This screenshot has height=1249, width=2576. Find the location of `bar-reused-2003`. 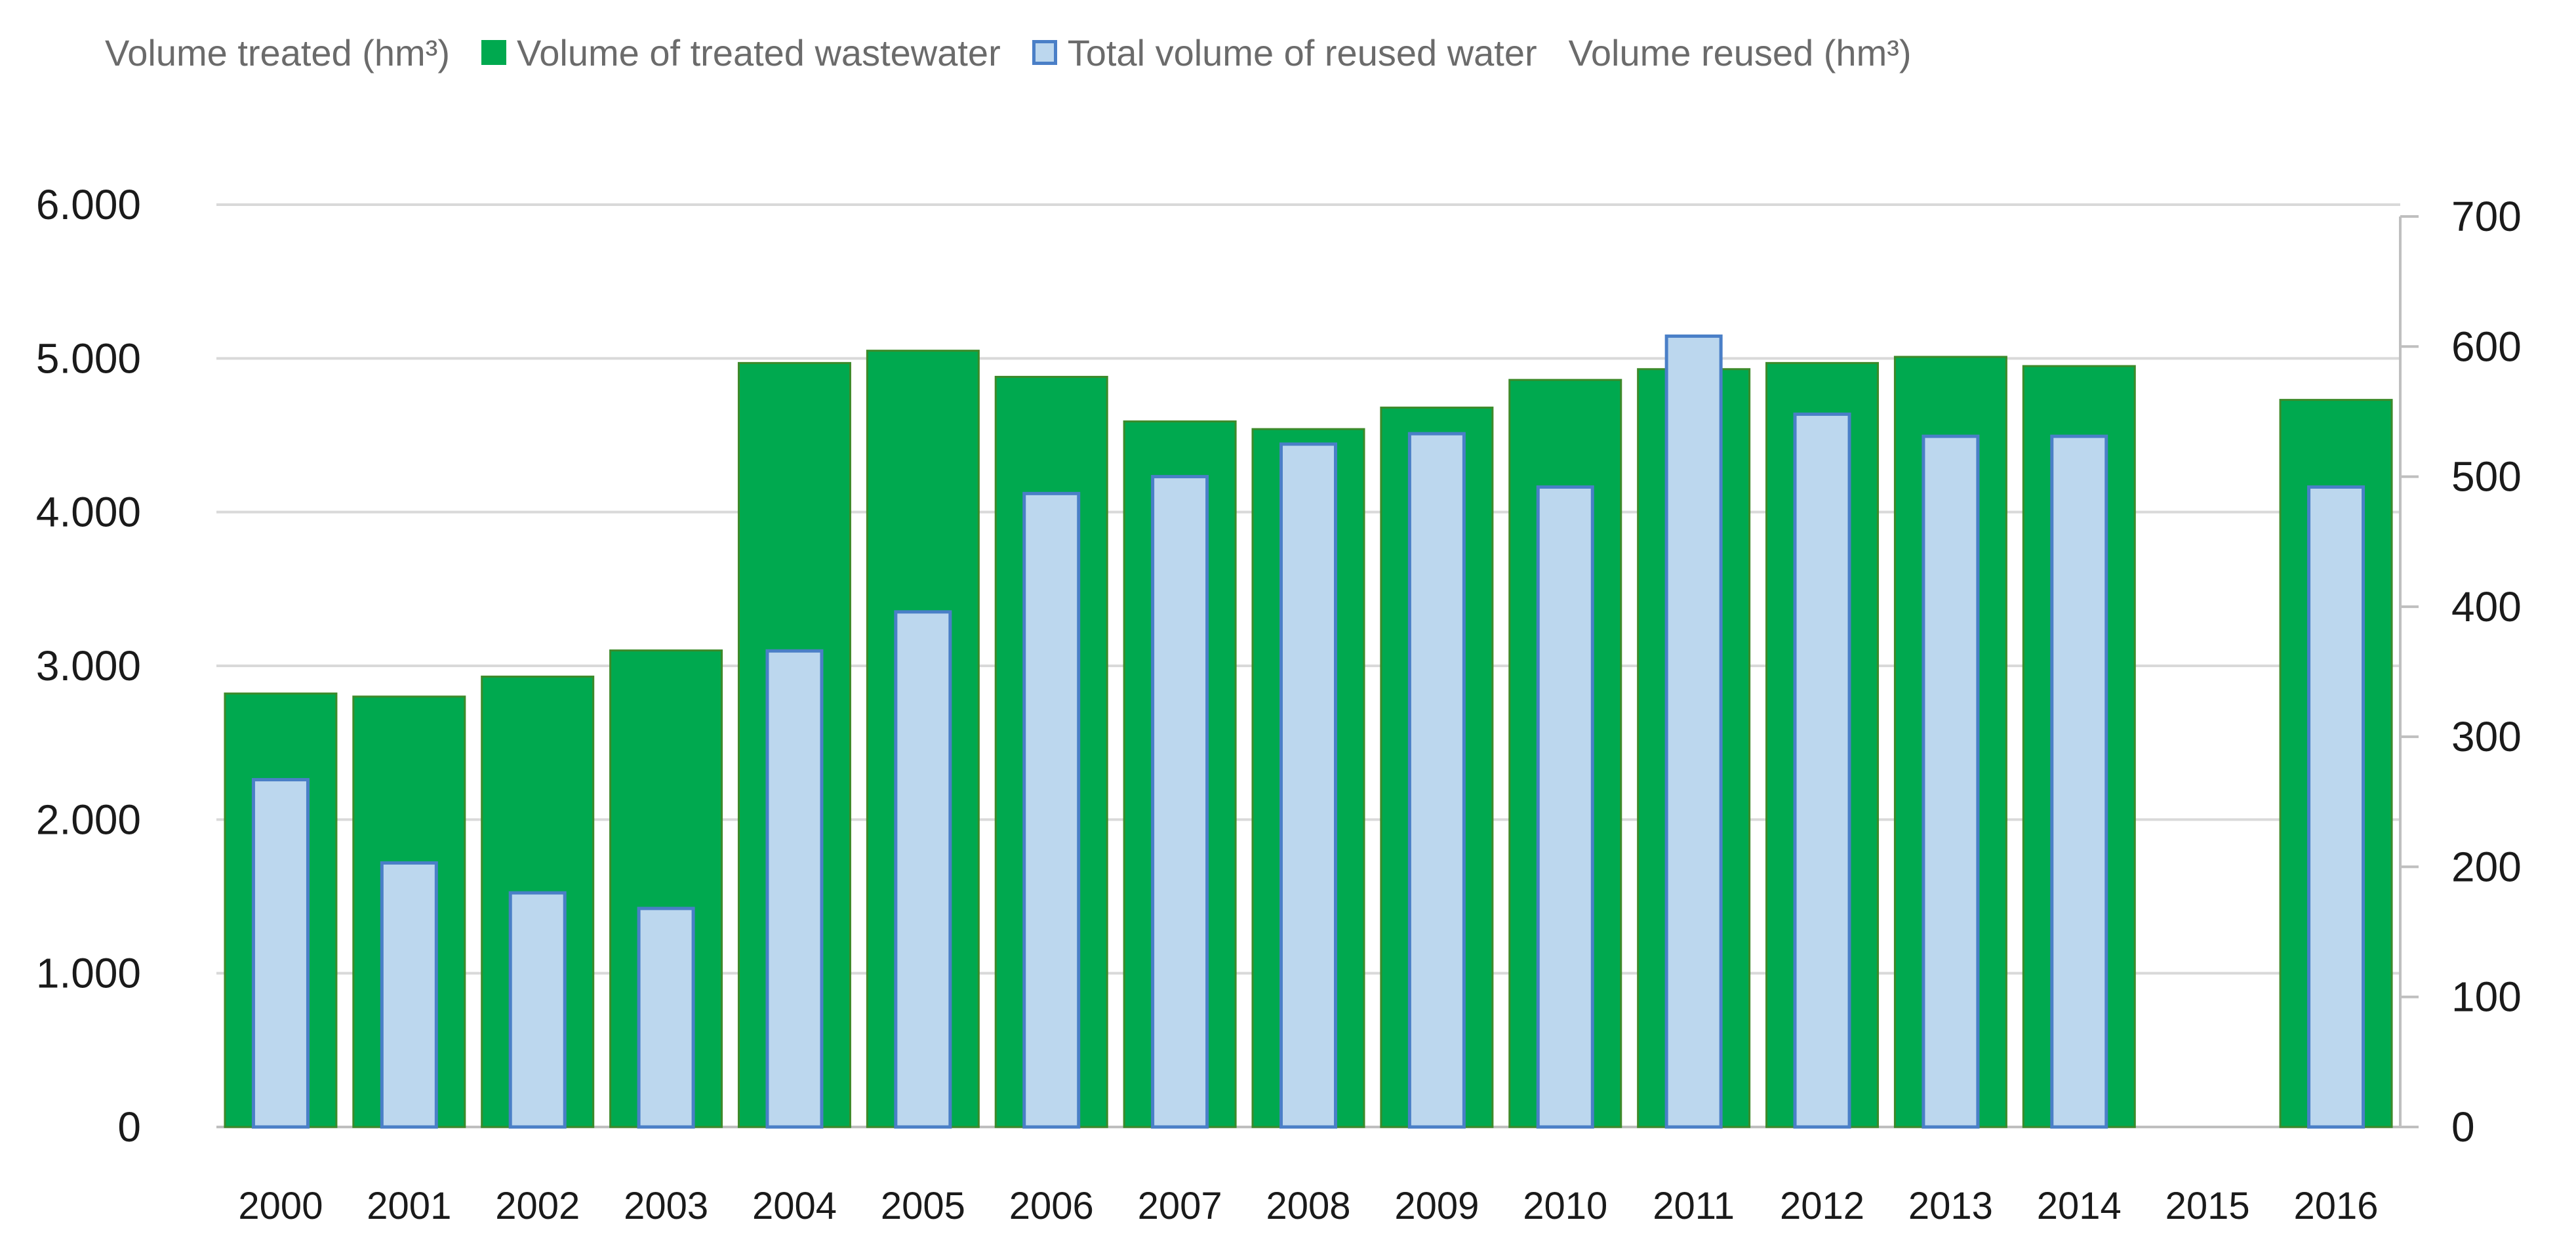

bar-reused-2003 is located at coordinates (666, 1018).